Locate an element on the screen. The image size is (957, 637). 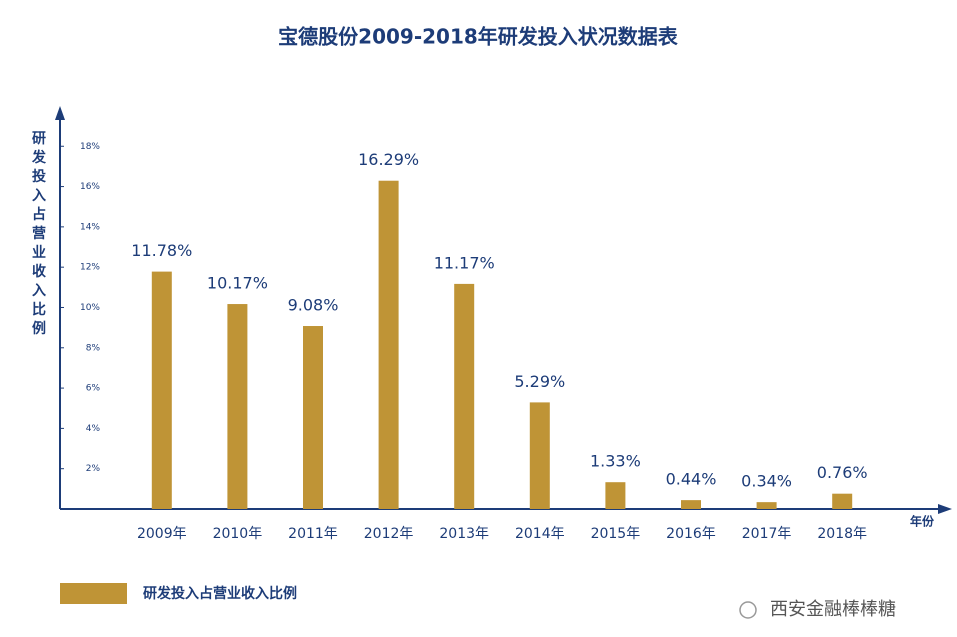
y-axis-arrow is located at coordinates (60, 113).